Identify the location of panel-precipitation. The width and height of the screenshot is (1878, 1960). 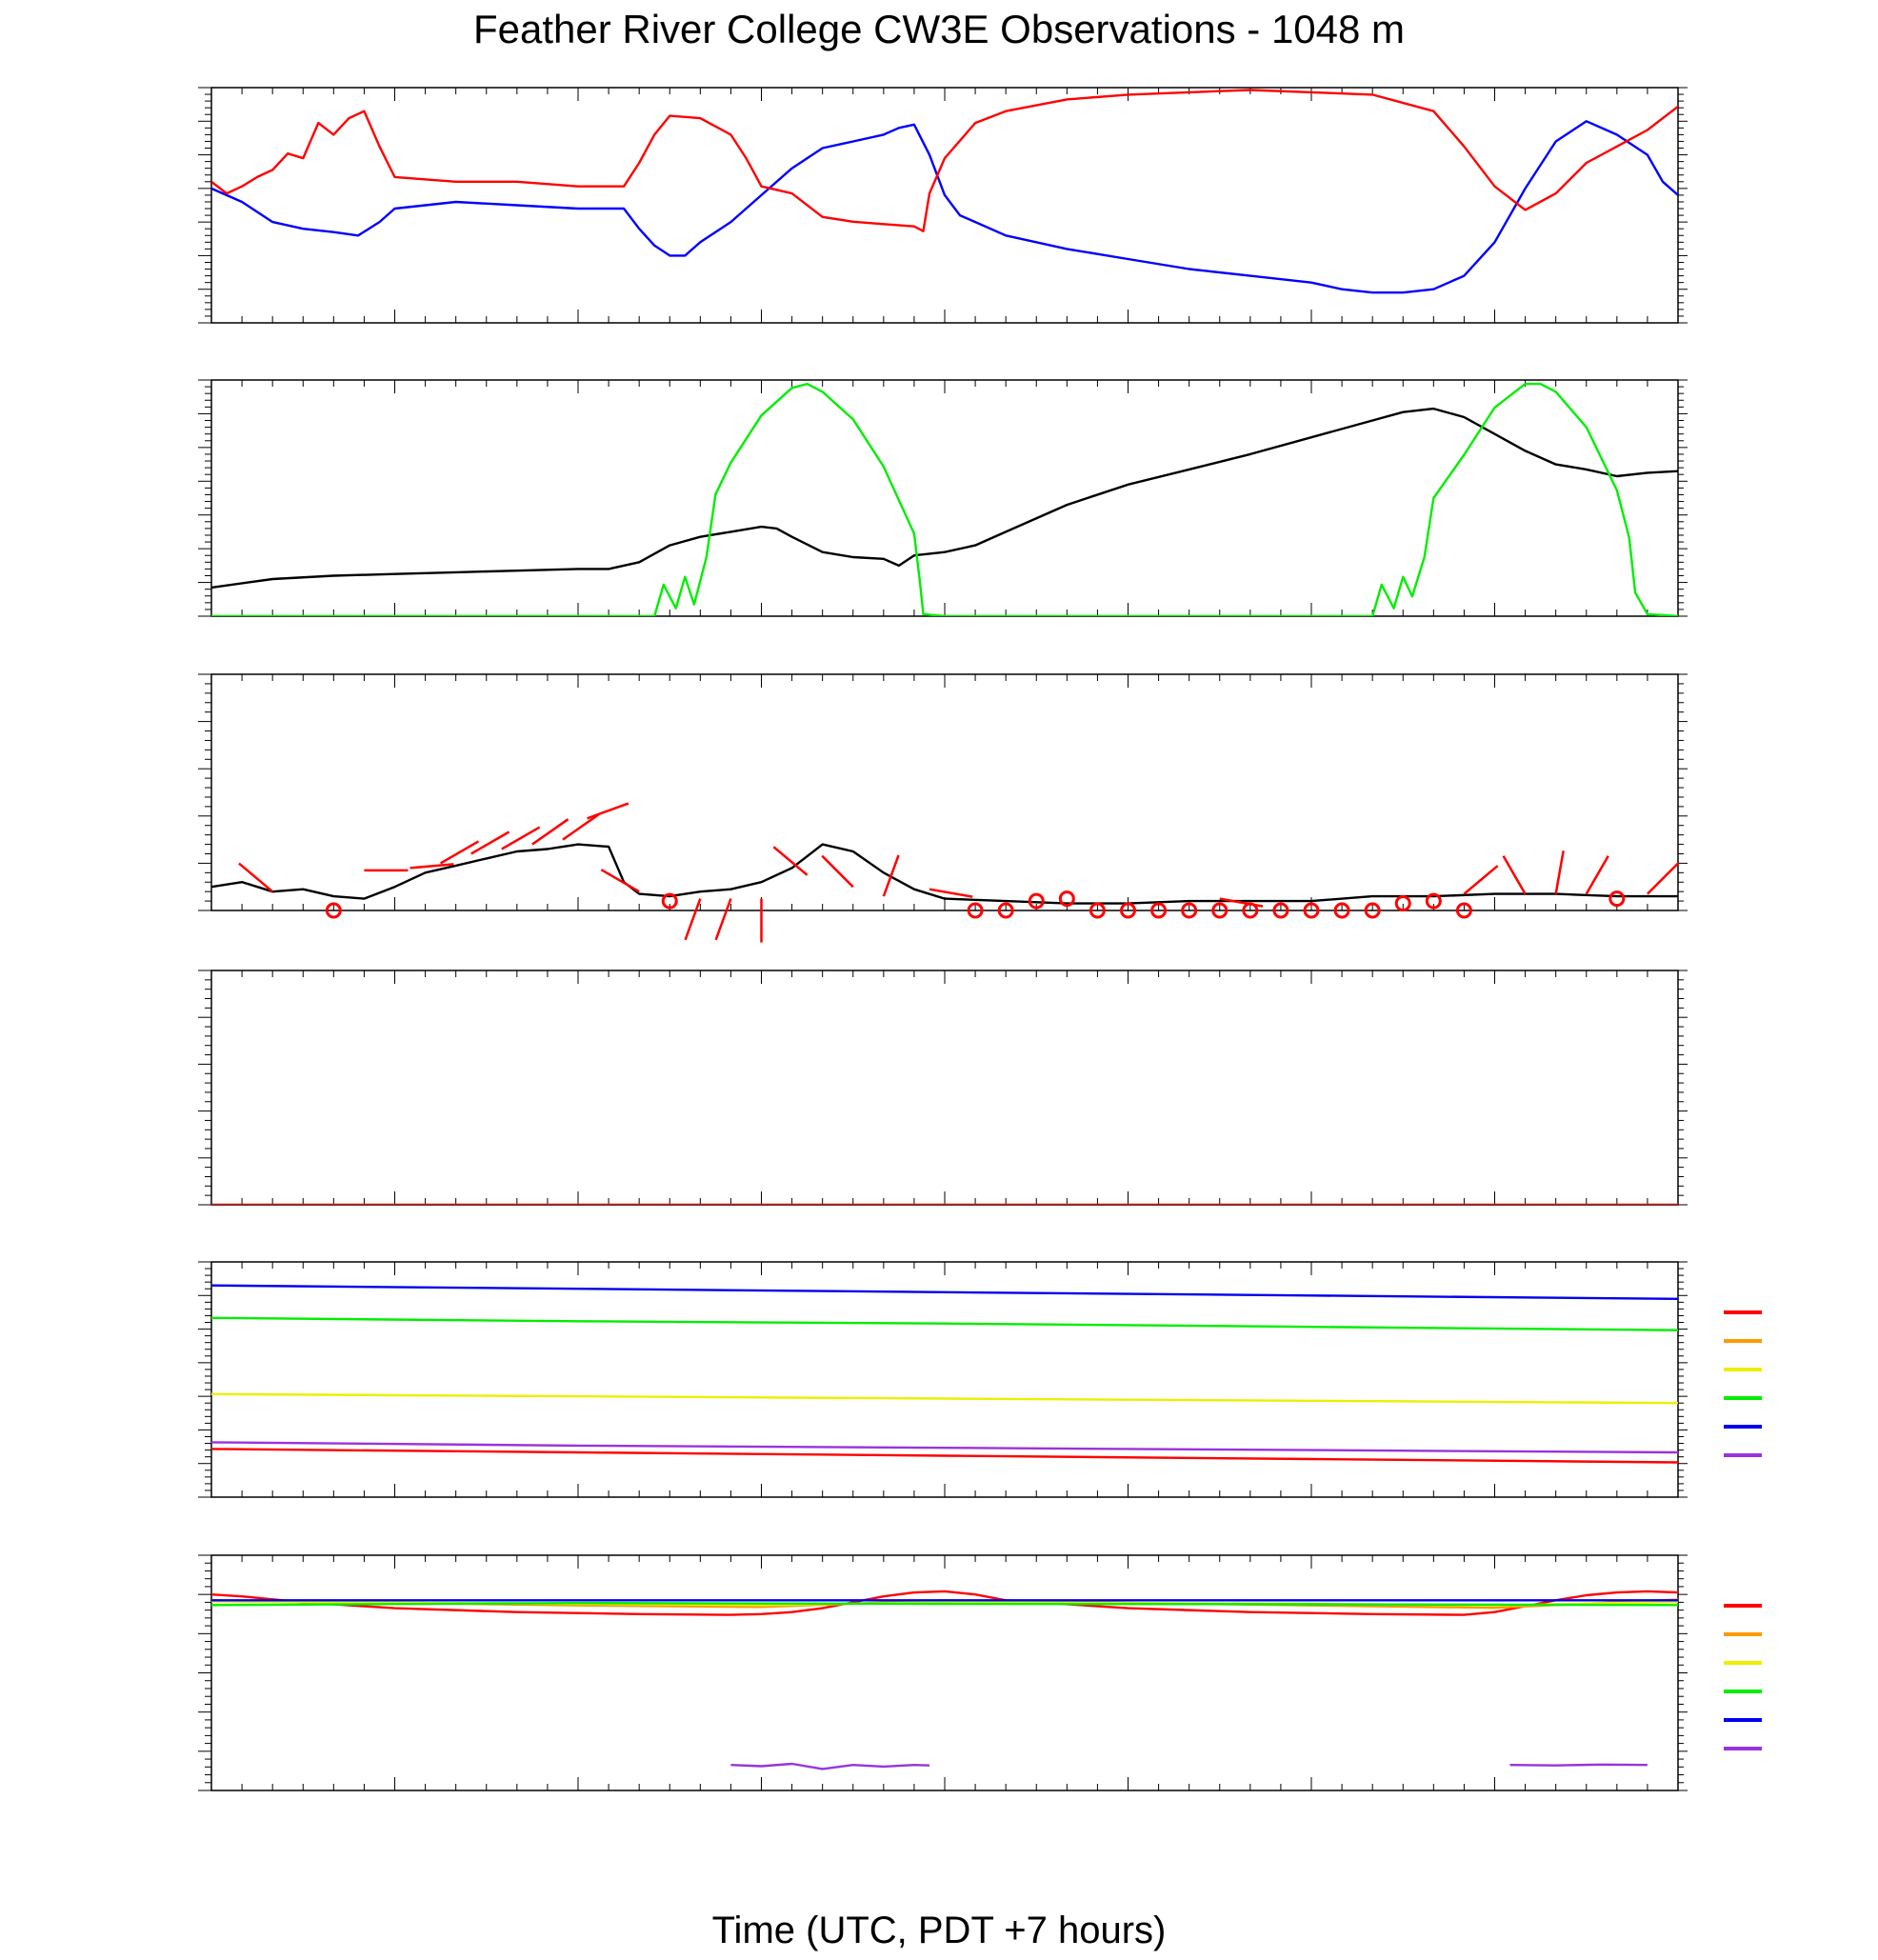
(943, 1088).